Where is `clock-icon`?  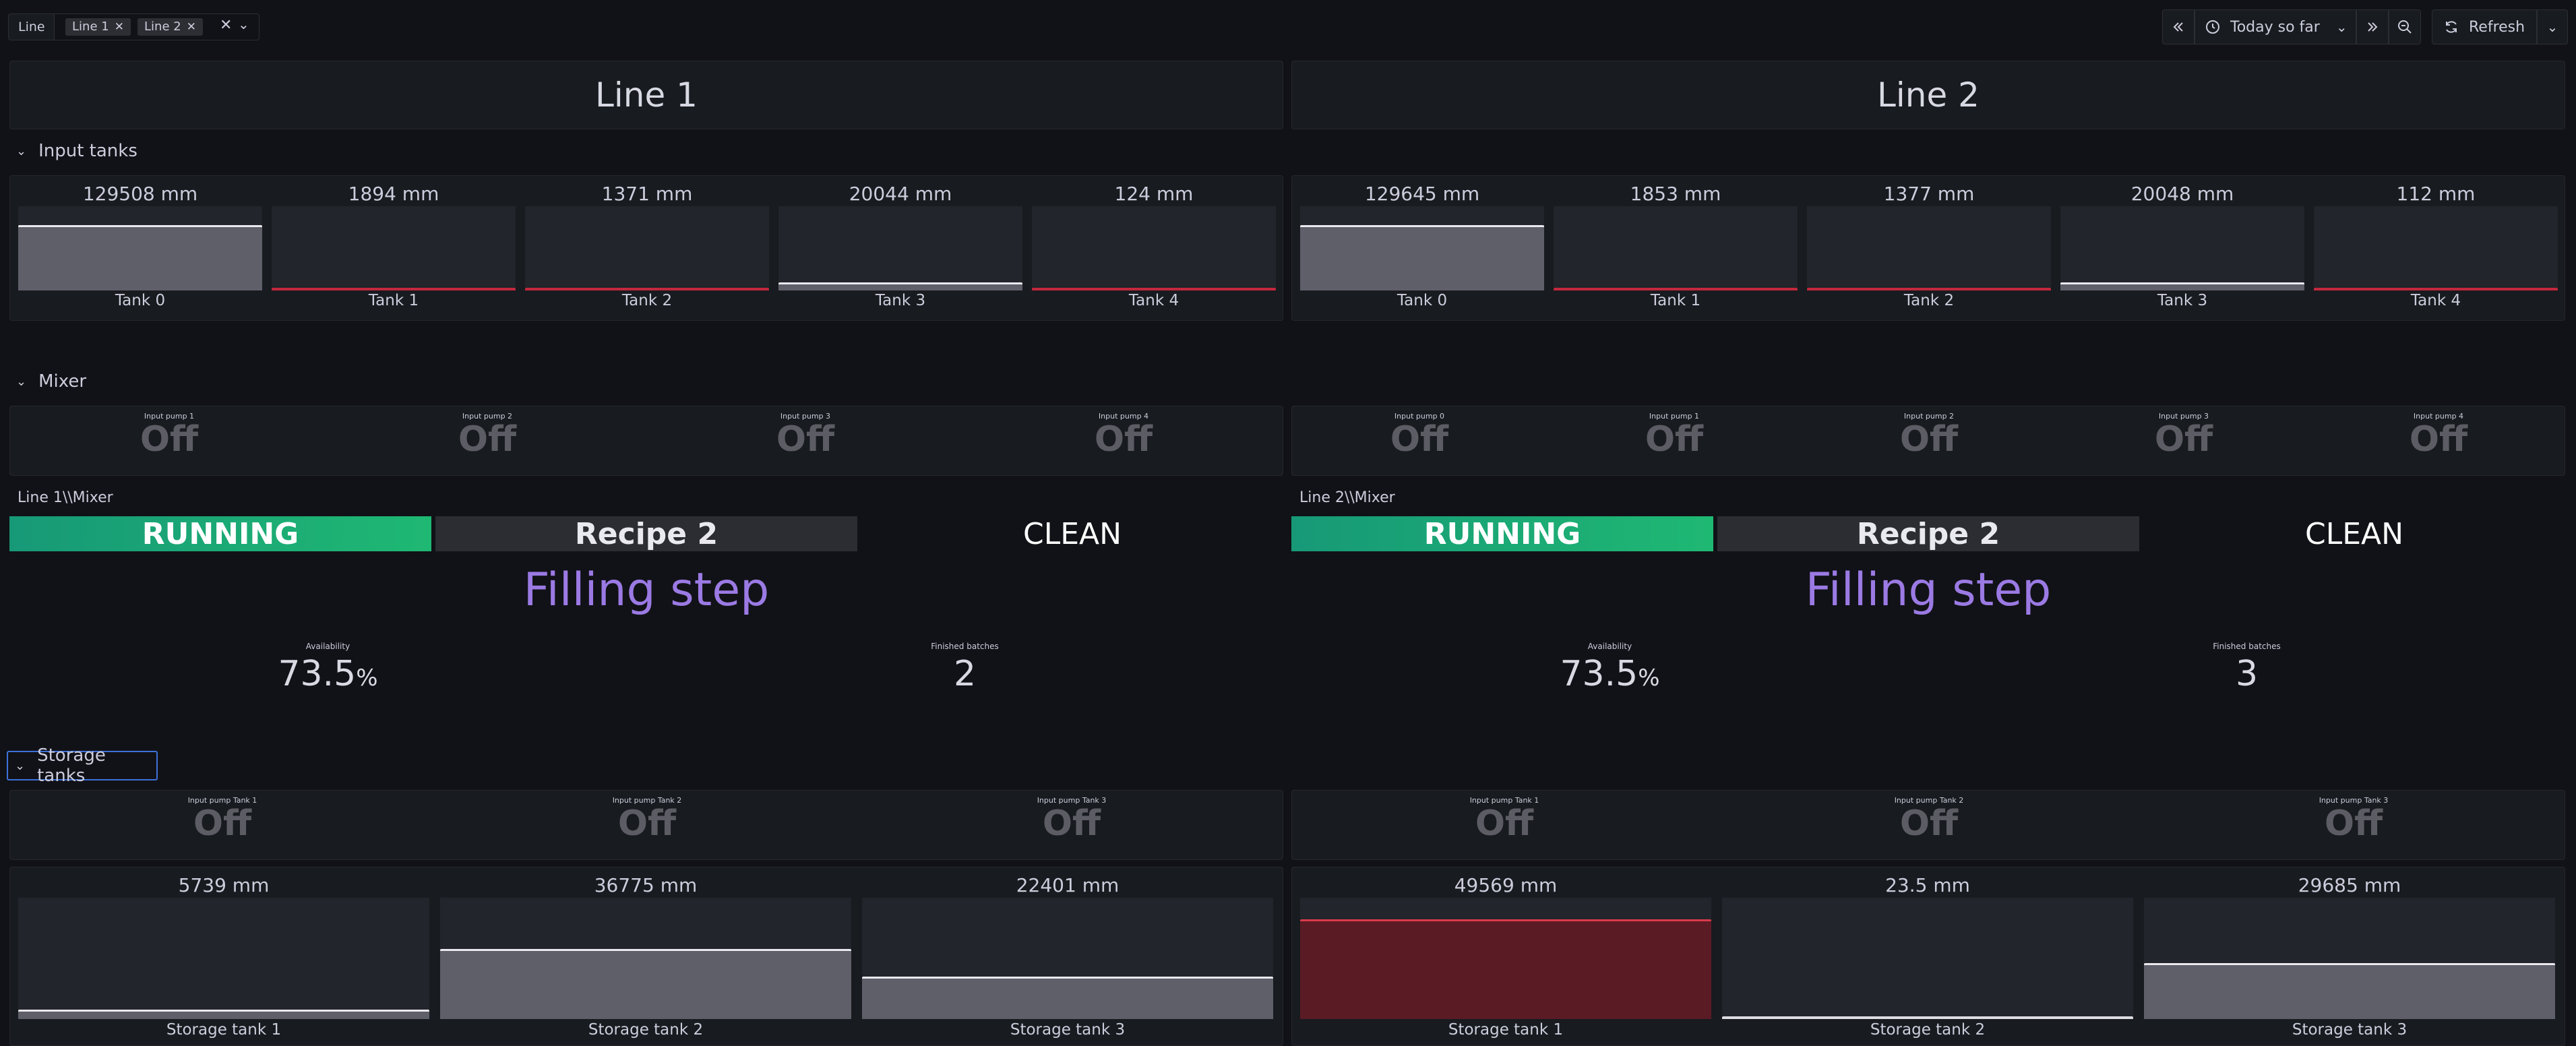 clock-icon is located at coordinates (2212, 27).